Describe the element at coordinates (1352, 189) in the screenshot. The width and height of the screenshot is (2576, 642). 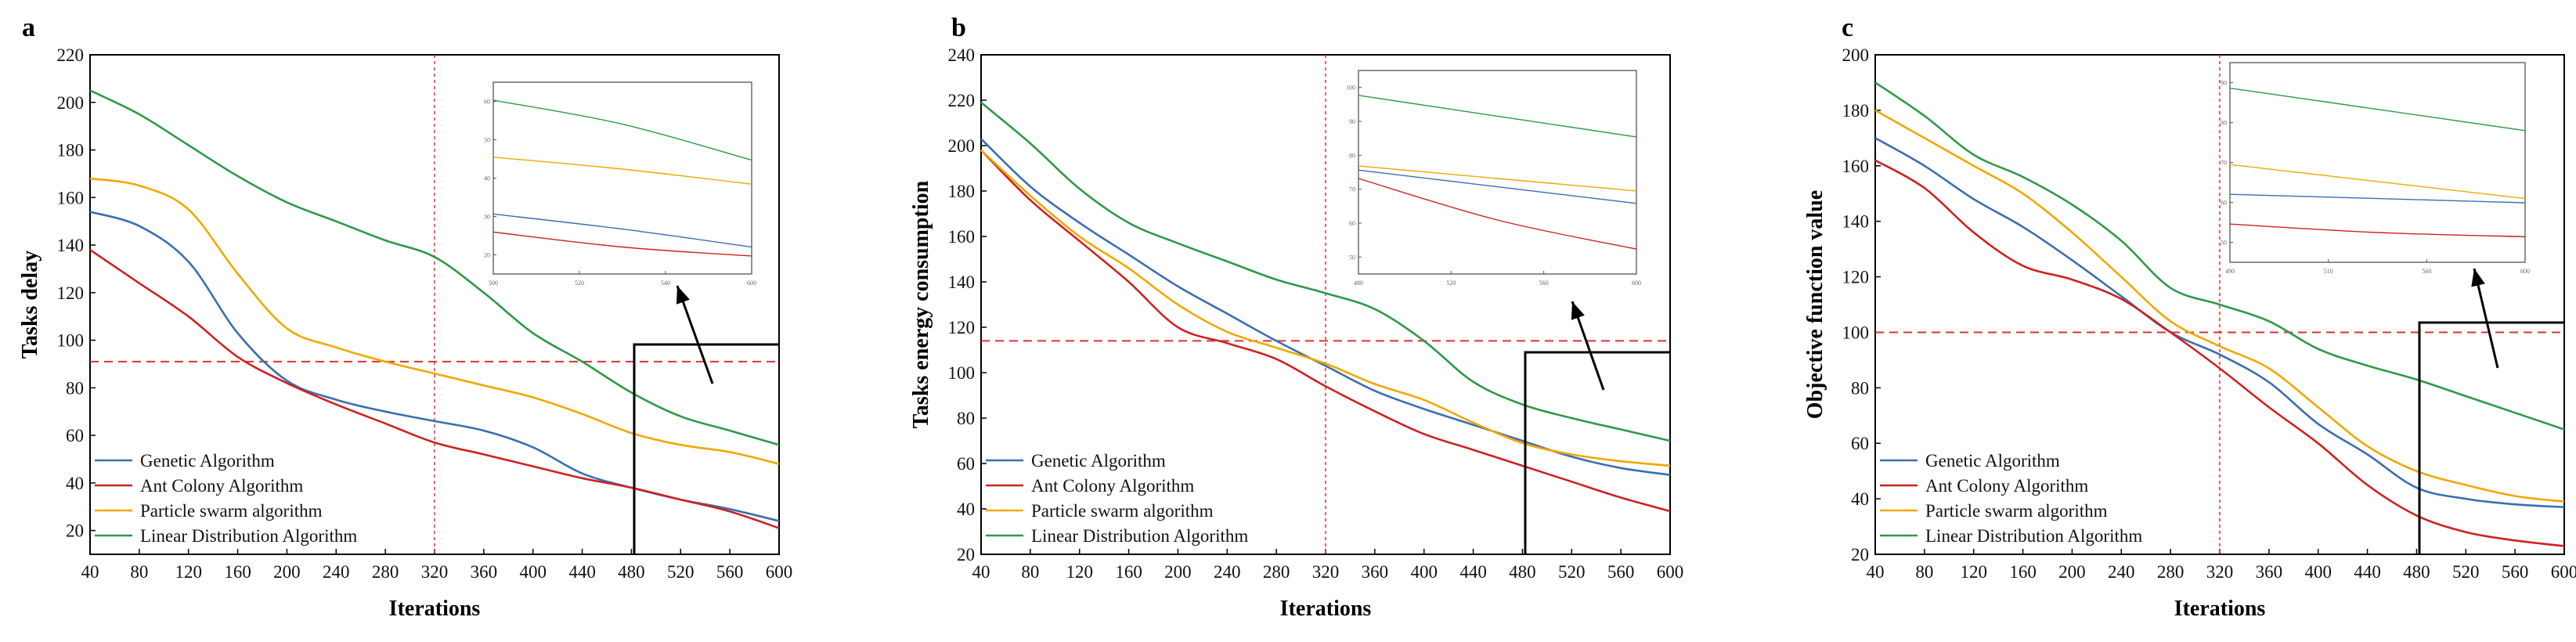
I see `inset-y-tick-label: 70` at that location.